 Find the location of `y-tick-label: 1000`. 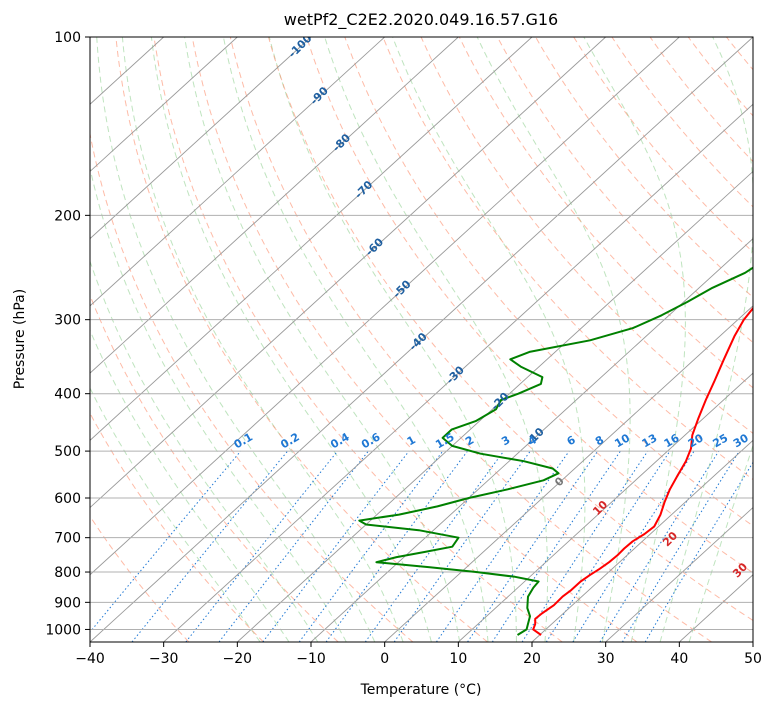

y-tick-label: 1000 is located at coordinates (63, 630).